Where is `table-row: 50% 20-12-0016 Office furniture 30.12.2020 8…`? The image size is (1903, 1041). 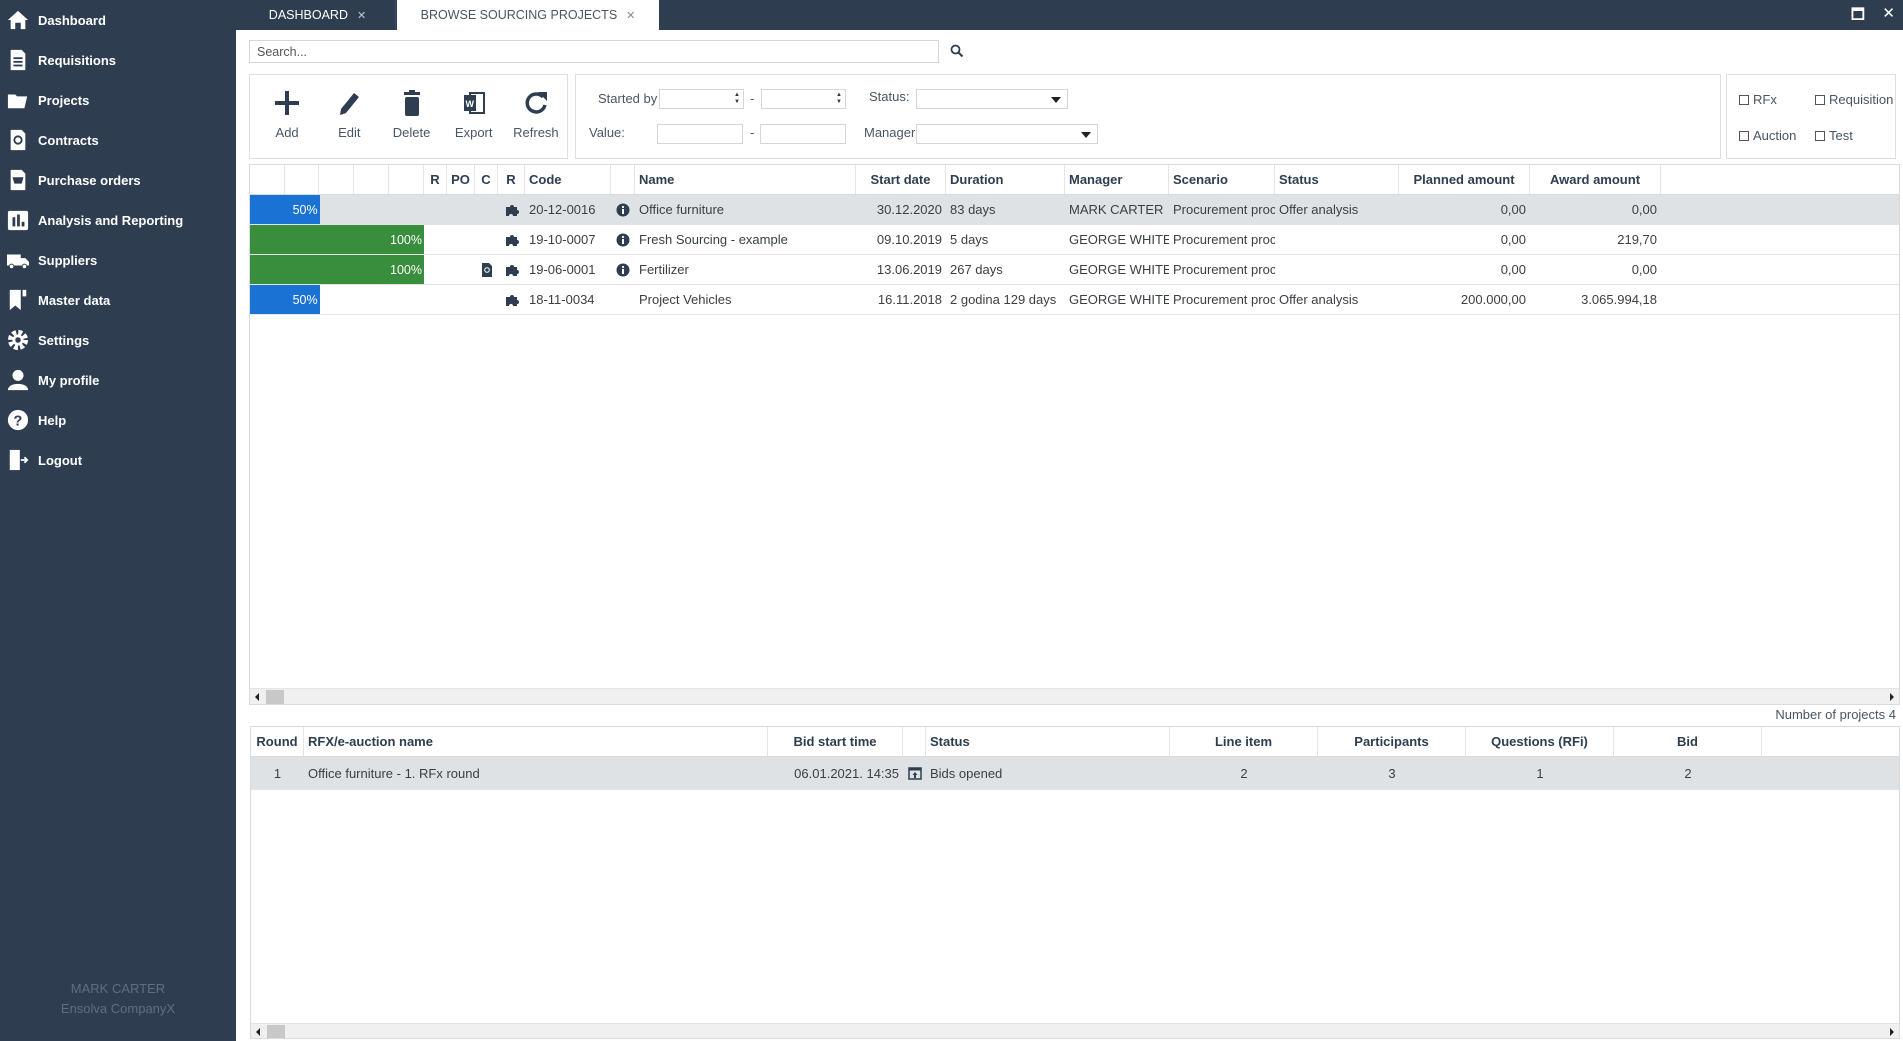
table-row: 50% 20-12-0016 Office furniture 30.12.2020 8… is located at coordinates (1074, 210).